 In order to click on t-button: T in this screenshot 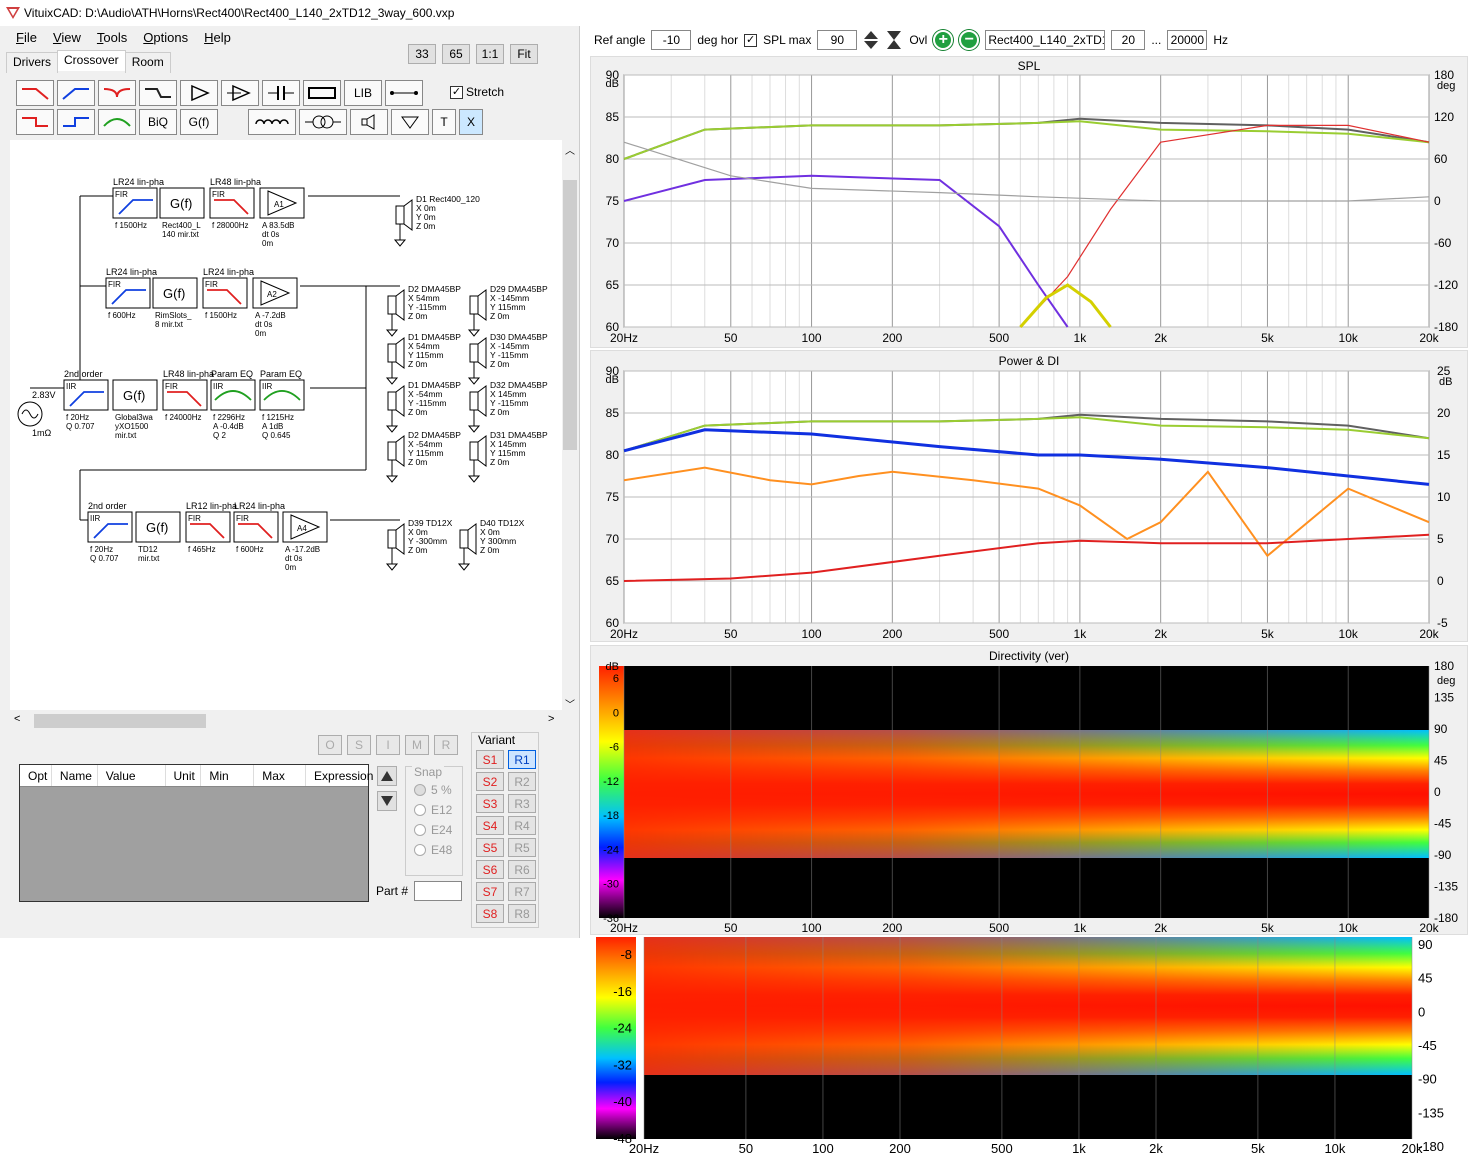, I will do `click(444, 122)`.